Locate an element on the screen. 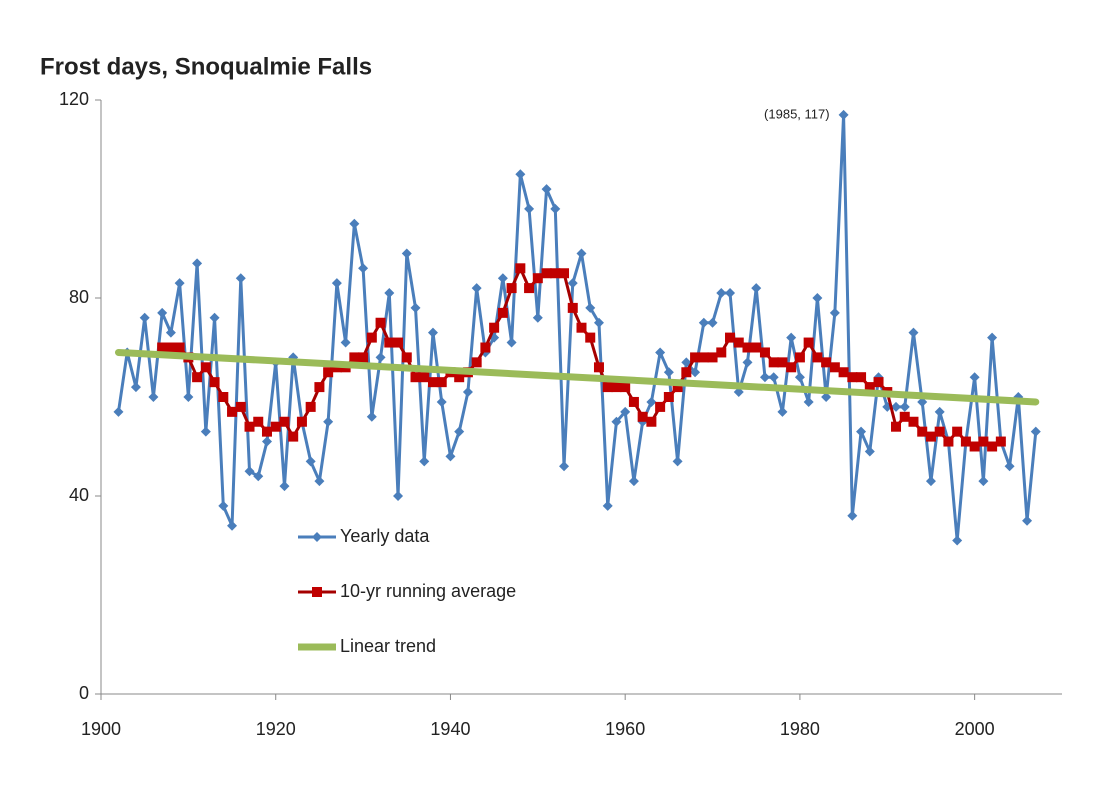  x-tick-label: 1960 is located at coordinates (625, 729).